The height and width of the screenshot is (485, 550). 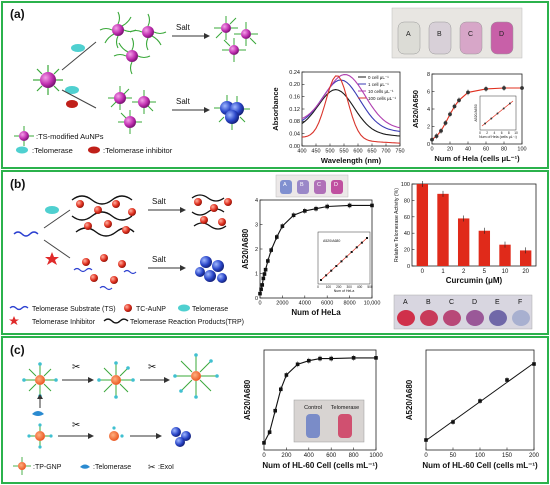 I want to click on x-axis-label: Wavelength (nm), so click(x=351, y=160).